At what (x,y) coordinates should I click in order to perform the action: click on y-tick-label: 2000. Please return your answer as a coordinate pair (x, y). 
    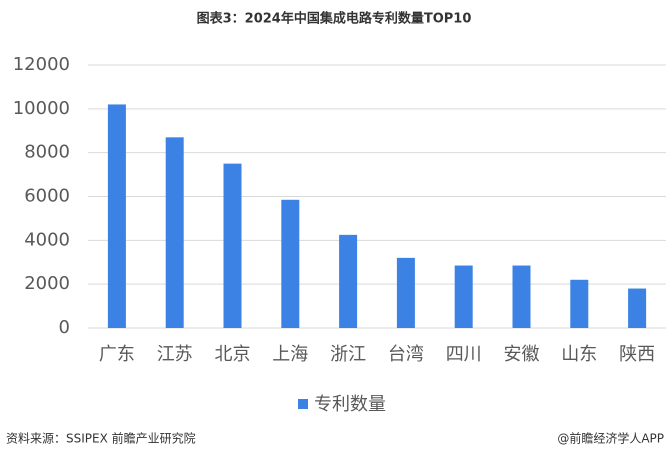
    Looking at the image, I should click on (47, 283).